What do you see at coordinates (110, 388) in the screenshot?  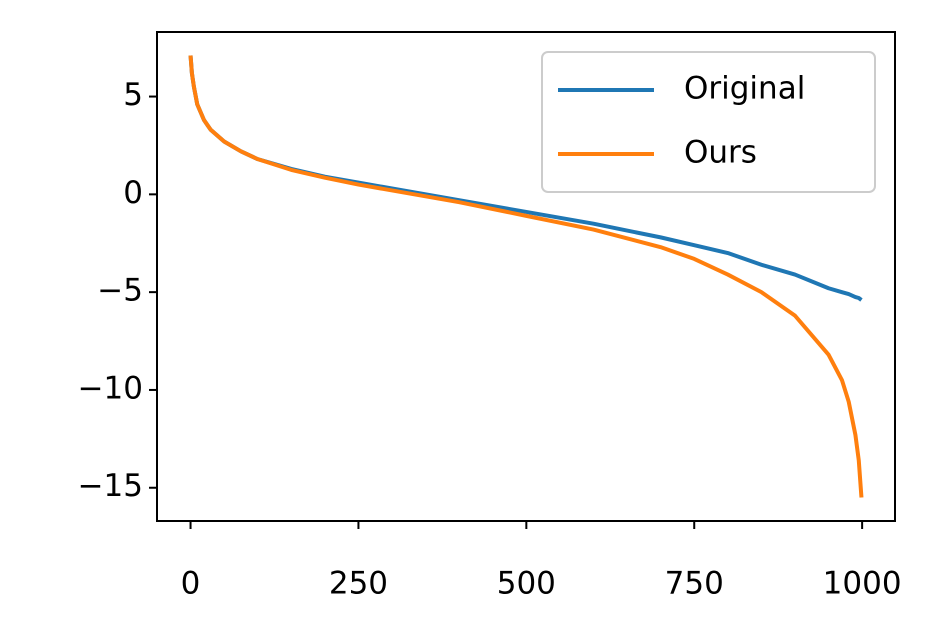 I see `y-tick-label: −10` at bounding box center [110, 388].